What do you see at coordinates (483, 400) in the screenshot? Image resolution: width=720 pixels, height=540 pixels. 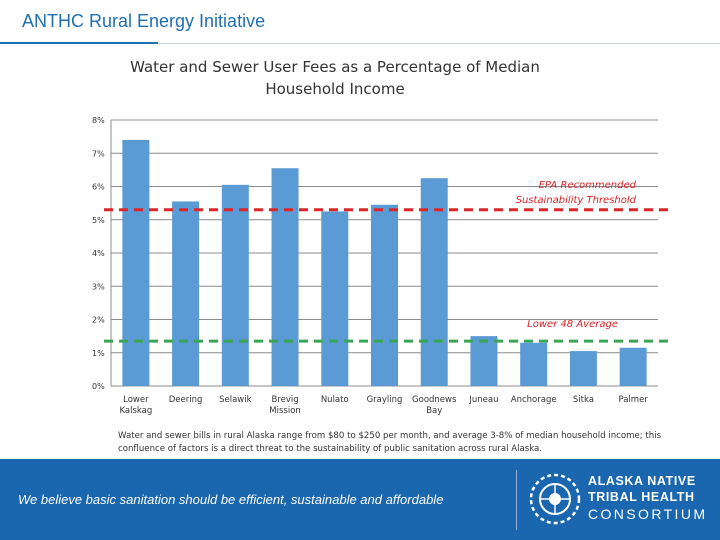 I see `x-tick-label: Juneau` at bounding box center [483, 400].